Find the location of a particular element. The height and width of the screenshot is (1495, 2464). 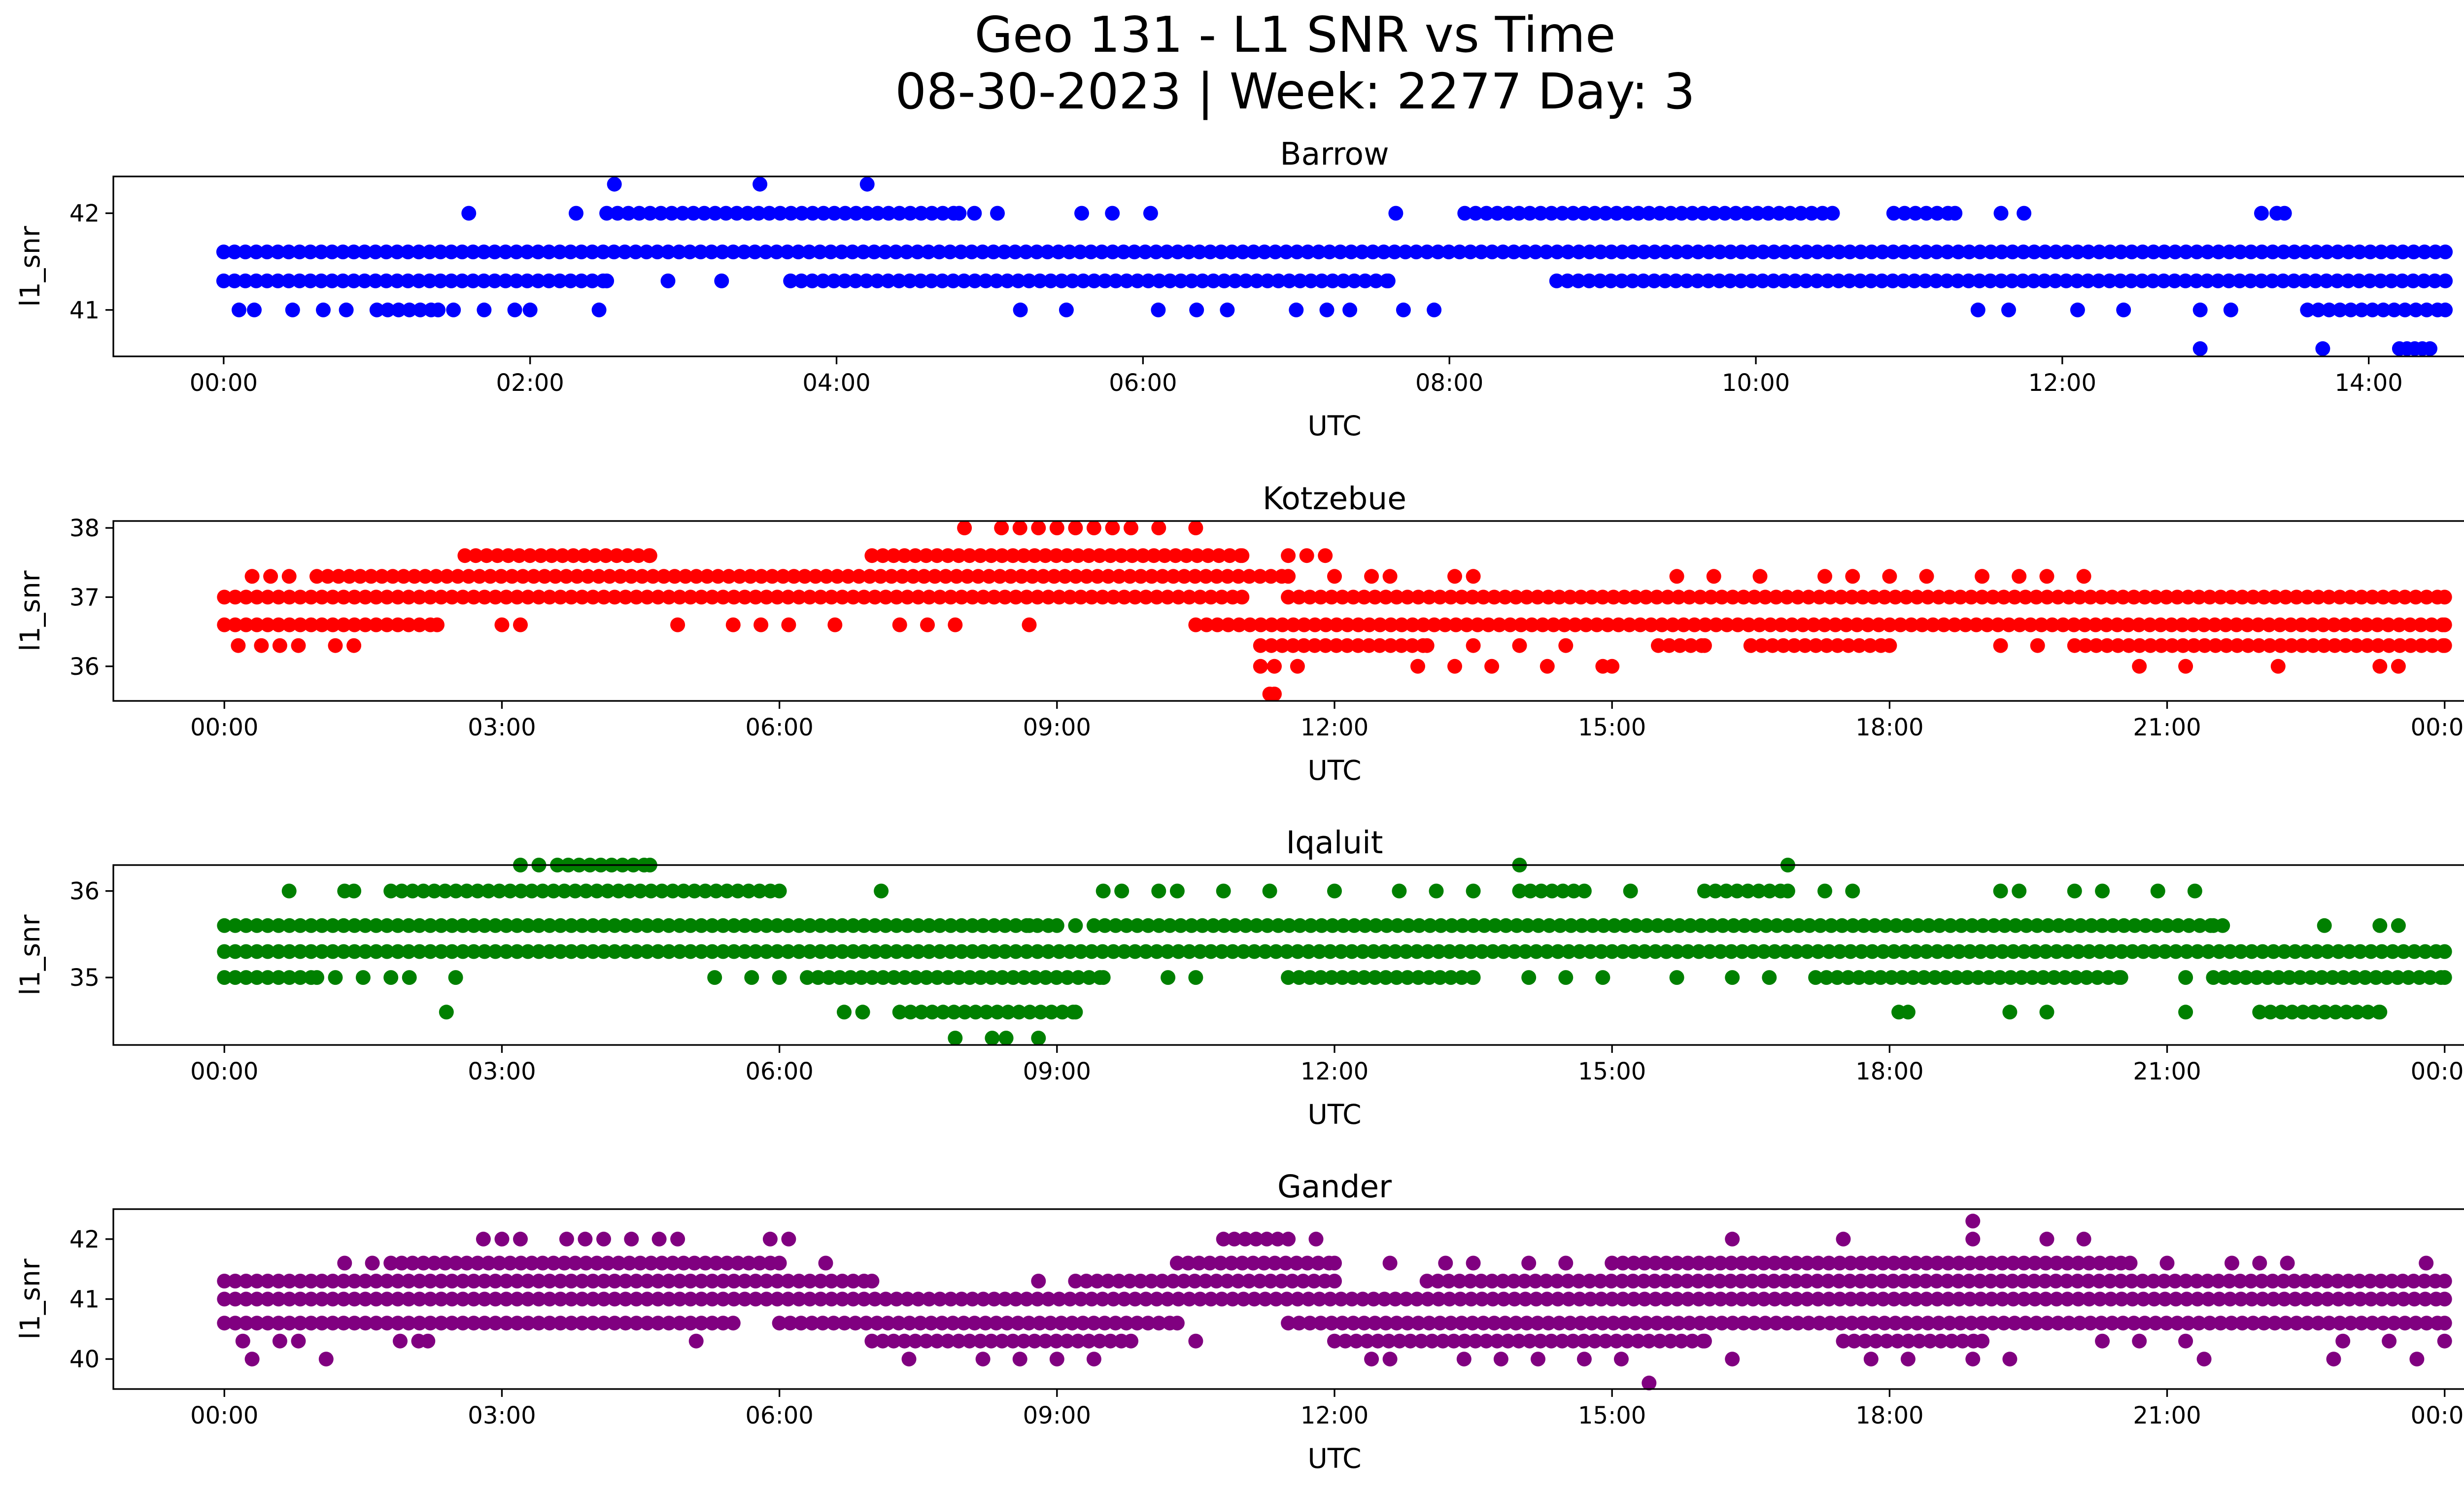

panel-iqaluit-title: Iqaluit is located at coordinates (1334, 843).